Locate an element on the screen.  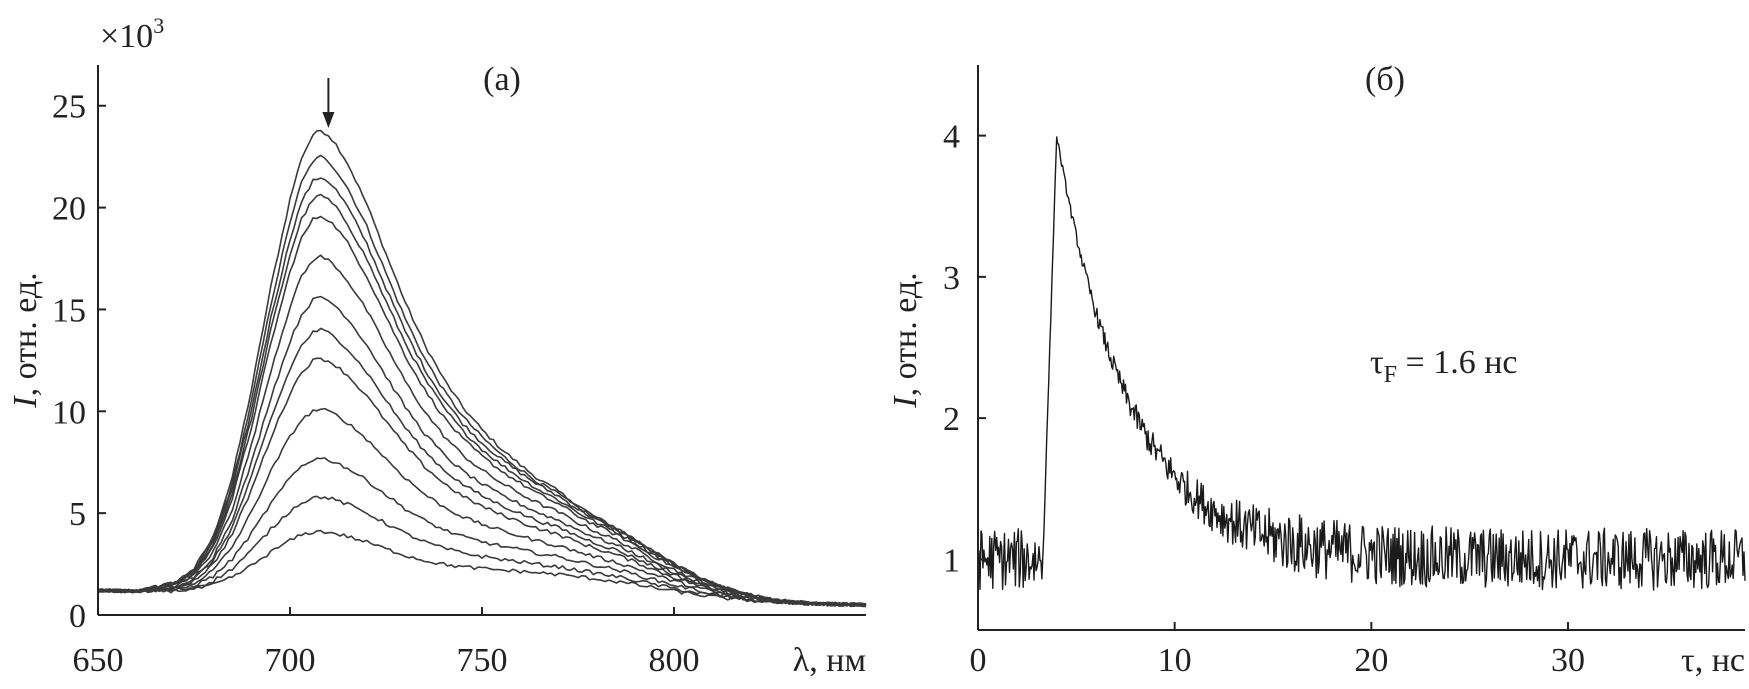
panel-a-y-tick-label: 20 is located at coordinates (69, 209).